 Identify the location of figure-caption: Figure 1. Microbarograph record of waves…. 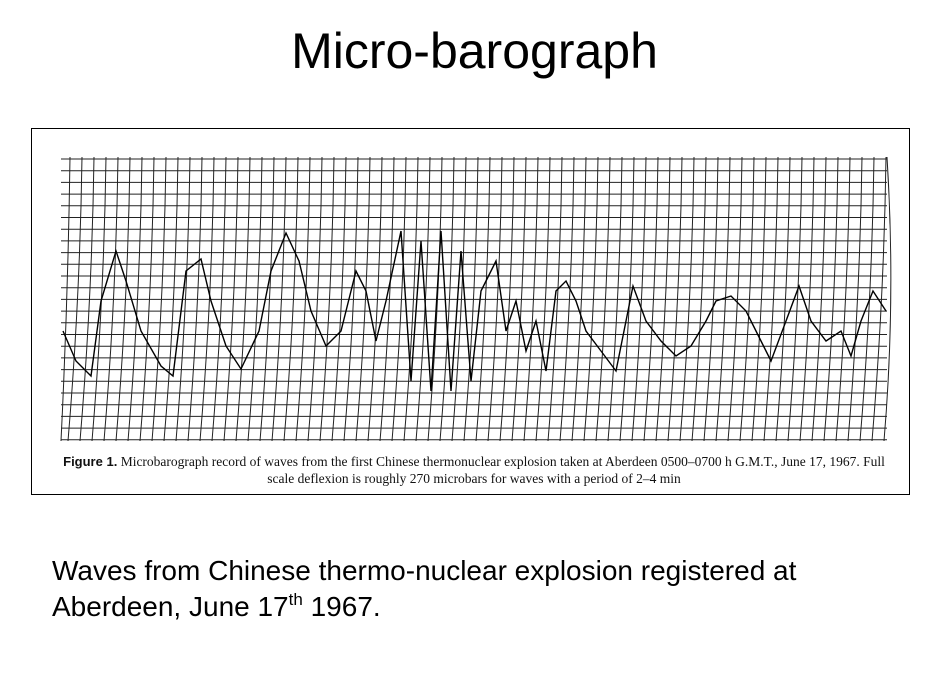
(474, 470).